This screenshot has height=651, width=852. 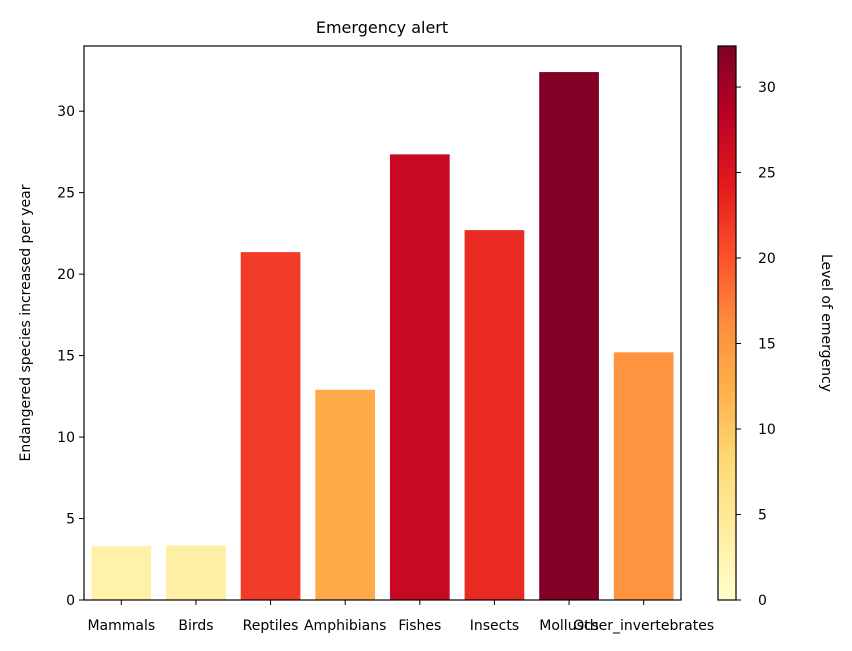 I want to click on y-tick-label: 10, so click(x=66, y=438).